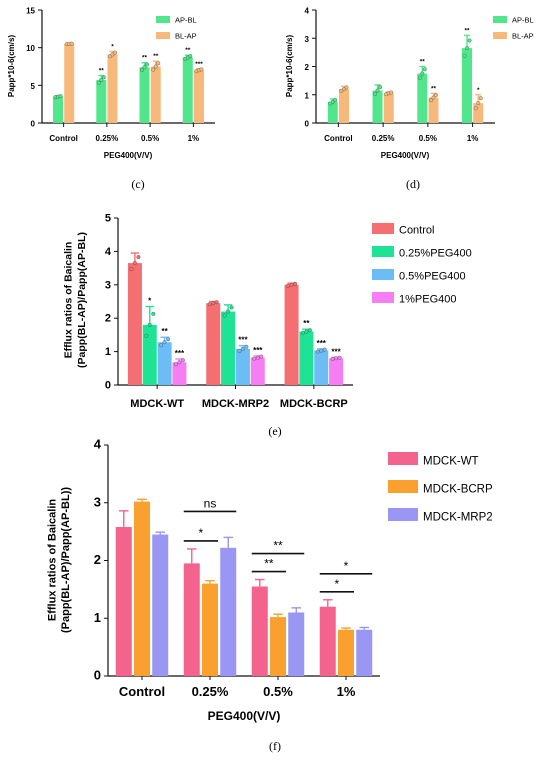 This screenshot has width=550, height=761. I want to click on panel-e-caption: (e), so click(274, 431).